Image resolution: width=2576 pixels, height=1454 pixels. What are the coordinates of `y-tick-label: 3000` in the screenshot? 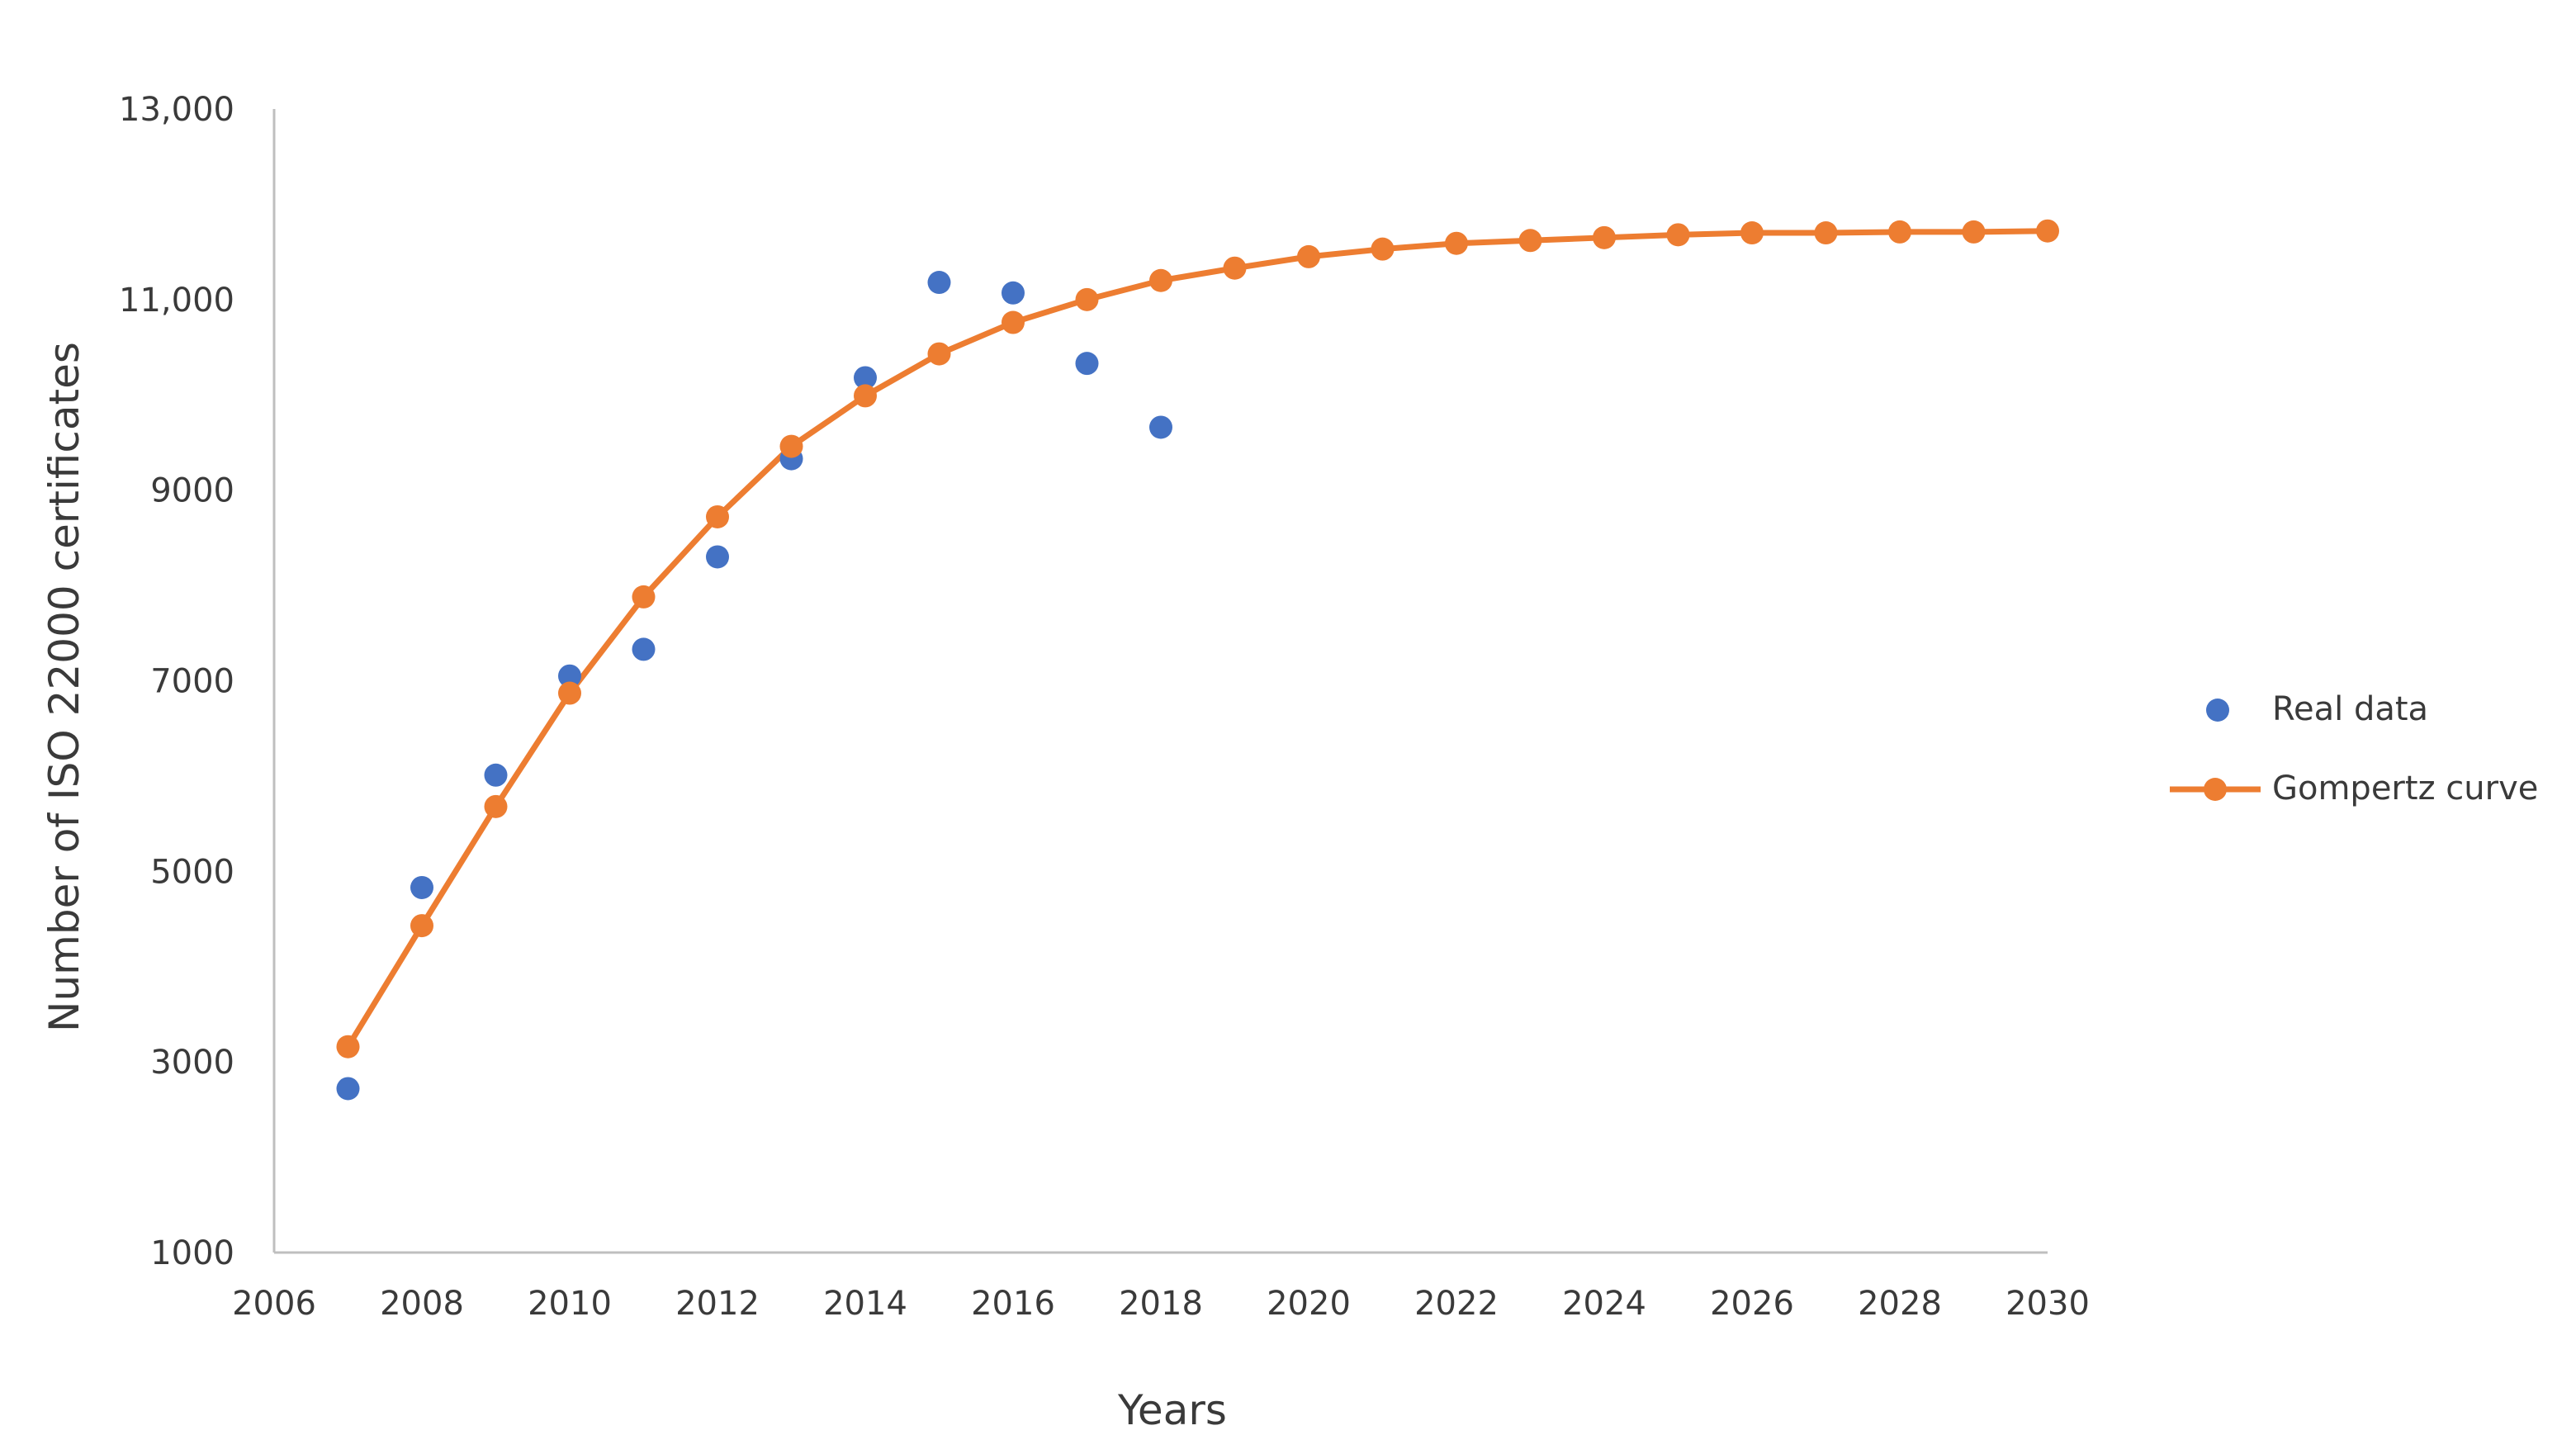 It's located at (192, 1063).